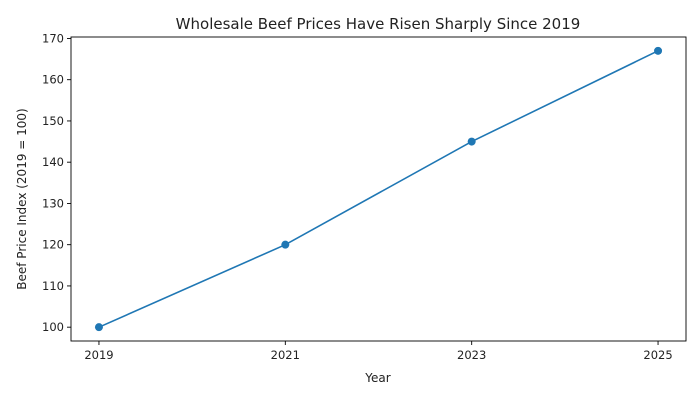 The width and height of the screenshot is (700, 400). Describe the element at coordinates (53, 327) in the screenshot. I see `y-tick-label: 100` at that location.